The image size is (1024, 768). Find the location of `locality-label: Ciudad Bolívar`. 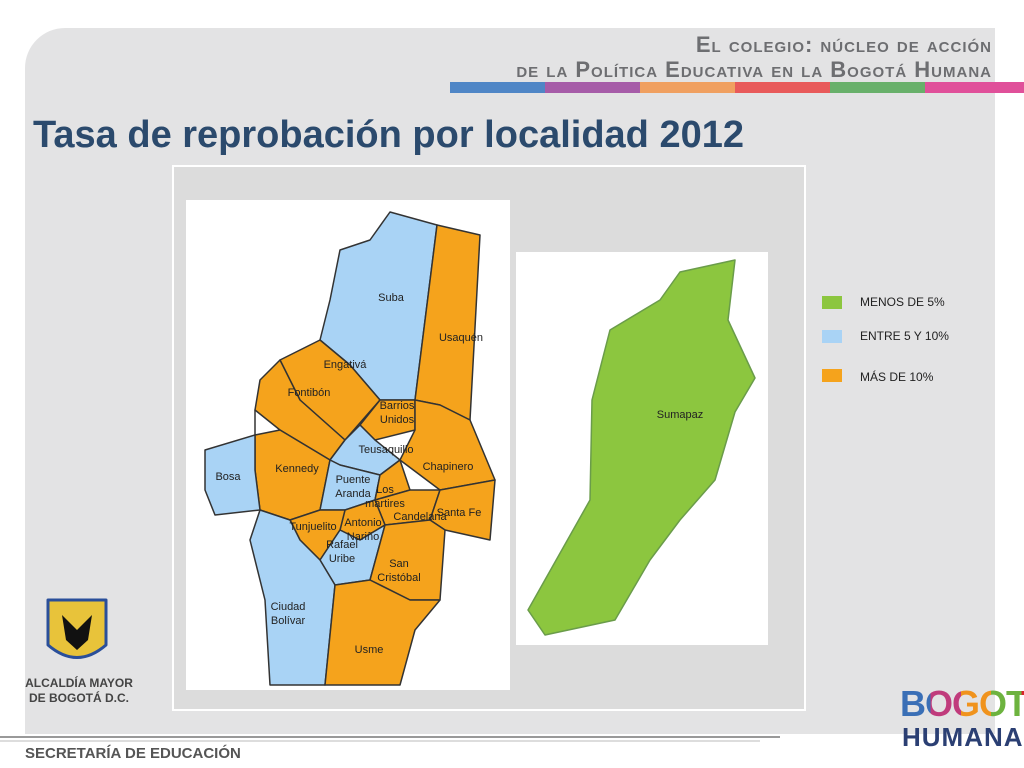

locality-label: Ciudad Bolívar is located at coordinates (288, 614).